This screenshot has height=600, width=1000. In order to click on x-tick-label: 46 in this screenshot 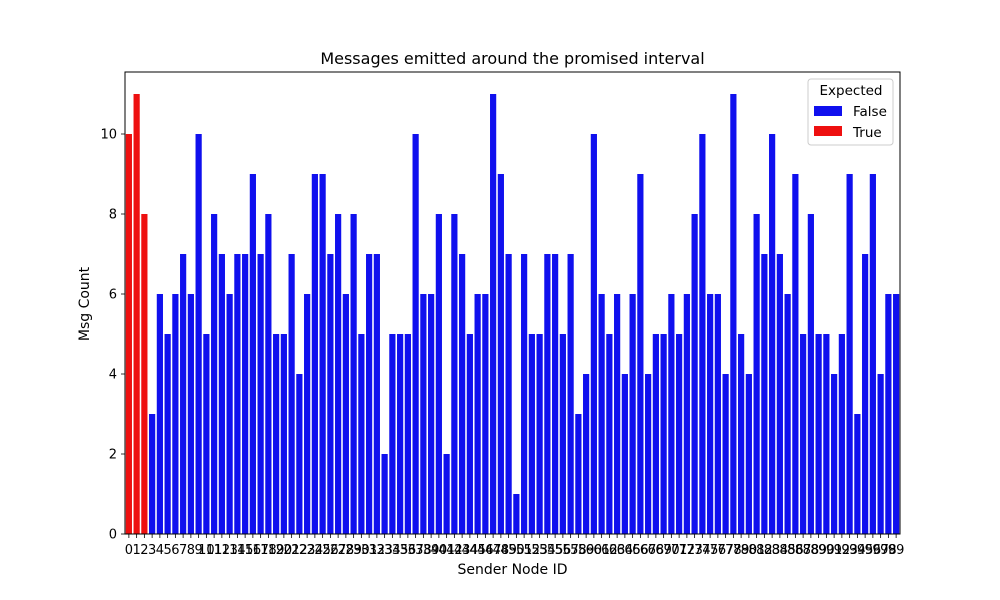, I will do `click(485, 550)`.